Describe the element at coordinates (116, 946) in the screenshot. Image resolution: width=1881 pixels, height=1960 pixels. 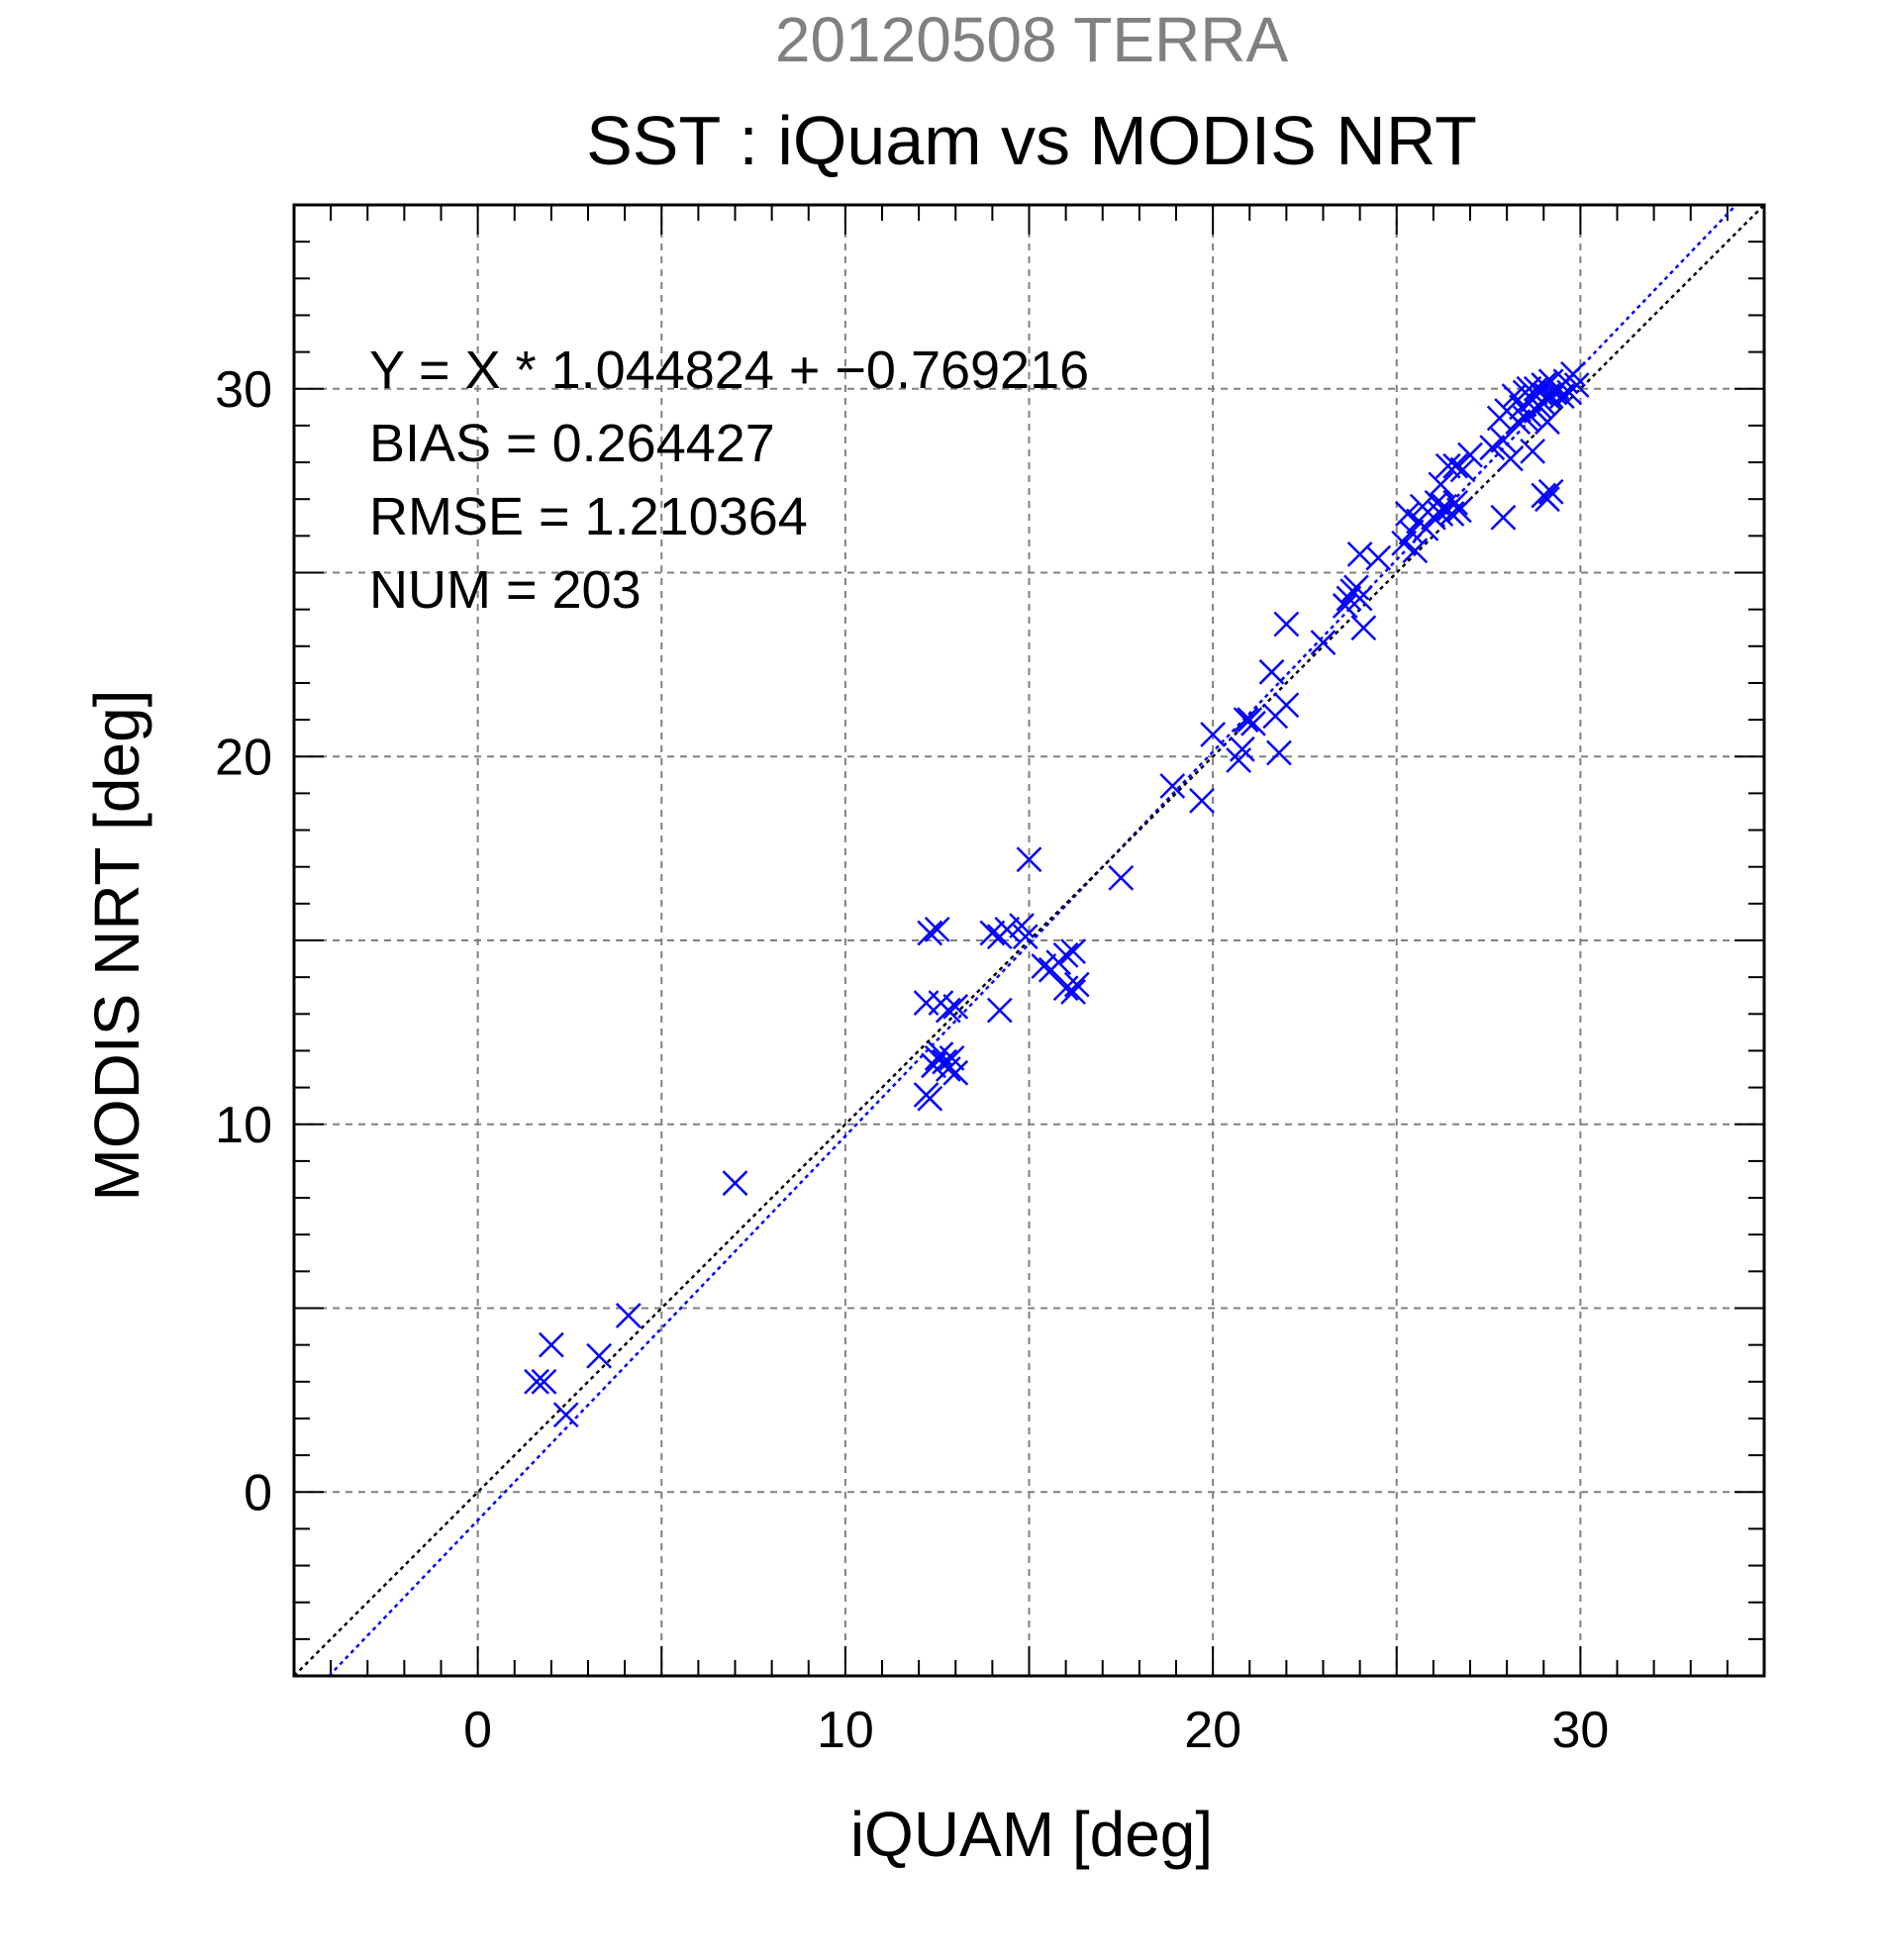
I see `y-axis-label: MODIS NRT [deg]` at that location.